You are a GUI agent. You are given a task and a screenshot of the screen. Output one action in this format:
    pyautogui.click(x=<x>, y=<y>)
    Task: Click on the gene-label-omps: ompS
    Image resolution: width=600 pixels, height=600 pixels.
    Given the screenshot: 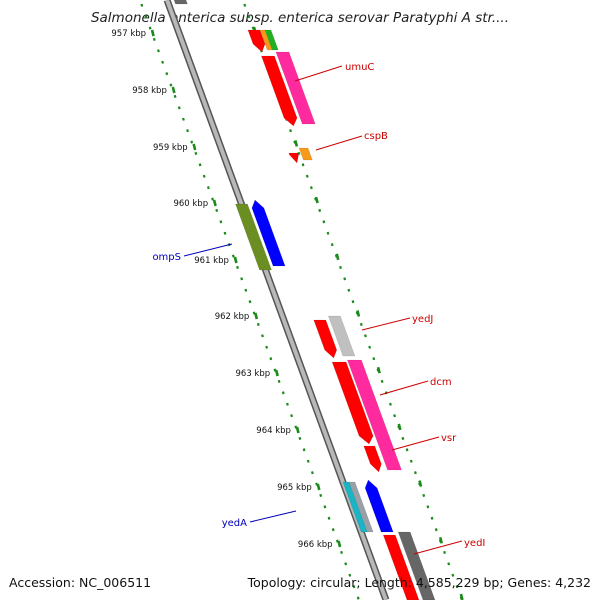 What is the action you would take?
    pyautogui.click(x=166, y=257)
    